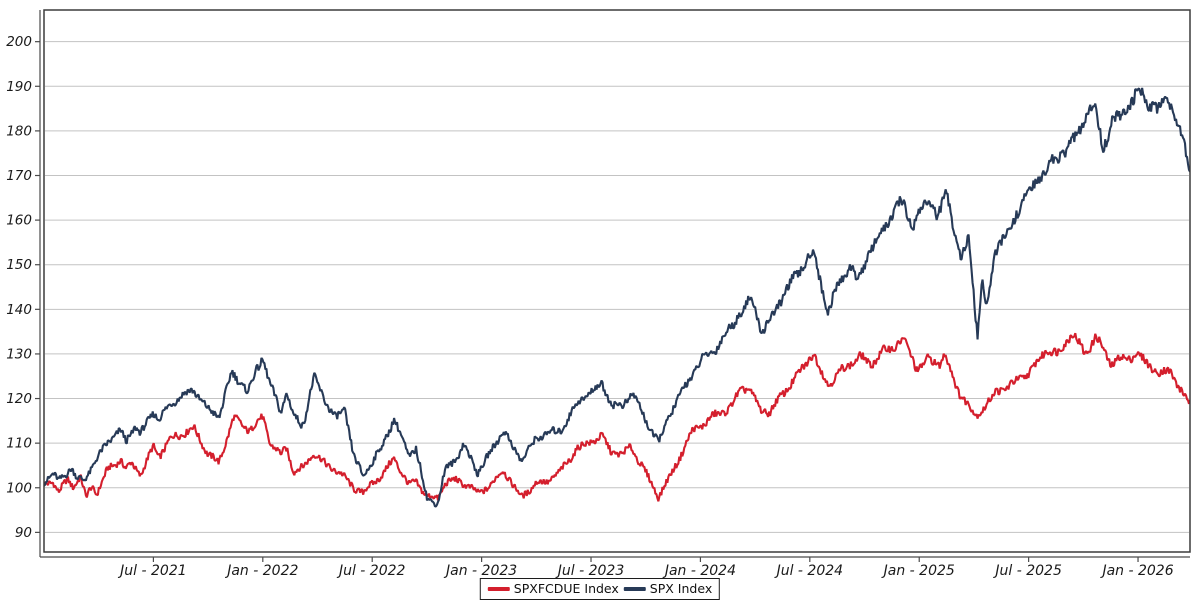 This screenshot has height=600, width=1200. I want to click on y-tick-label: 140, so click(19, 310).